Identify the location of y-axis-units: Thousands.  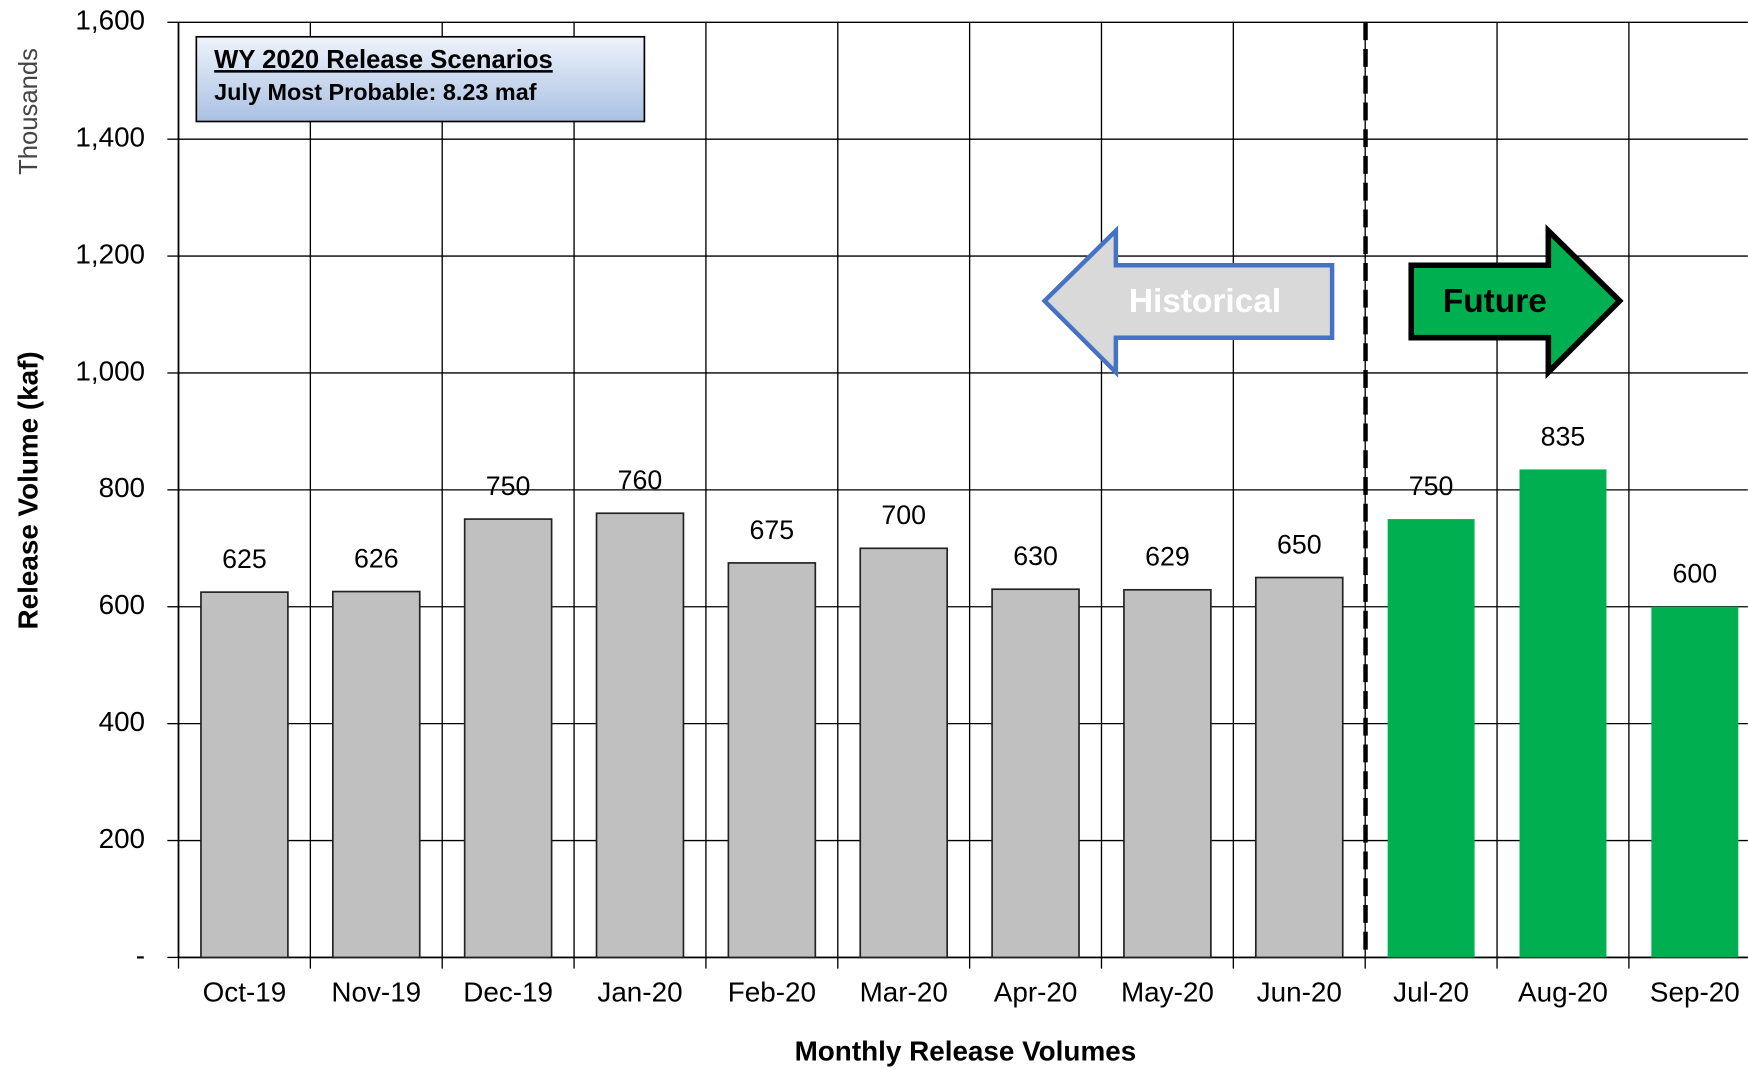
(29, 111).